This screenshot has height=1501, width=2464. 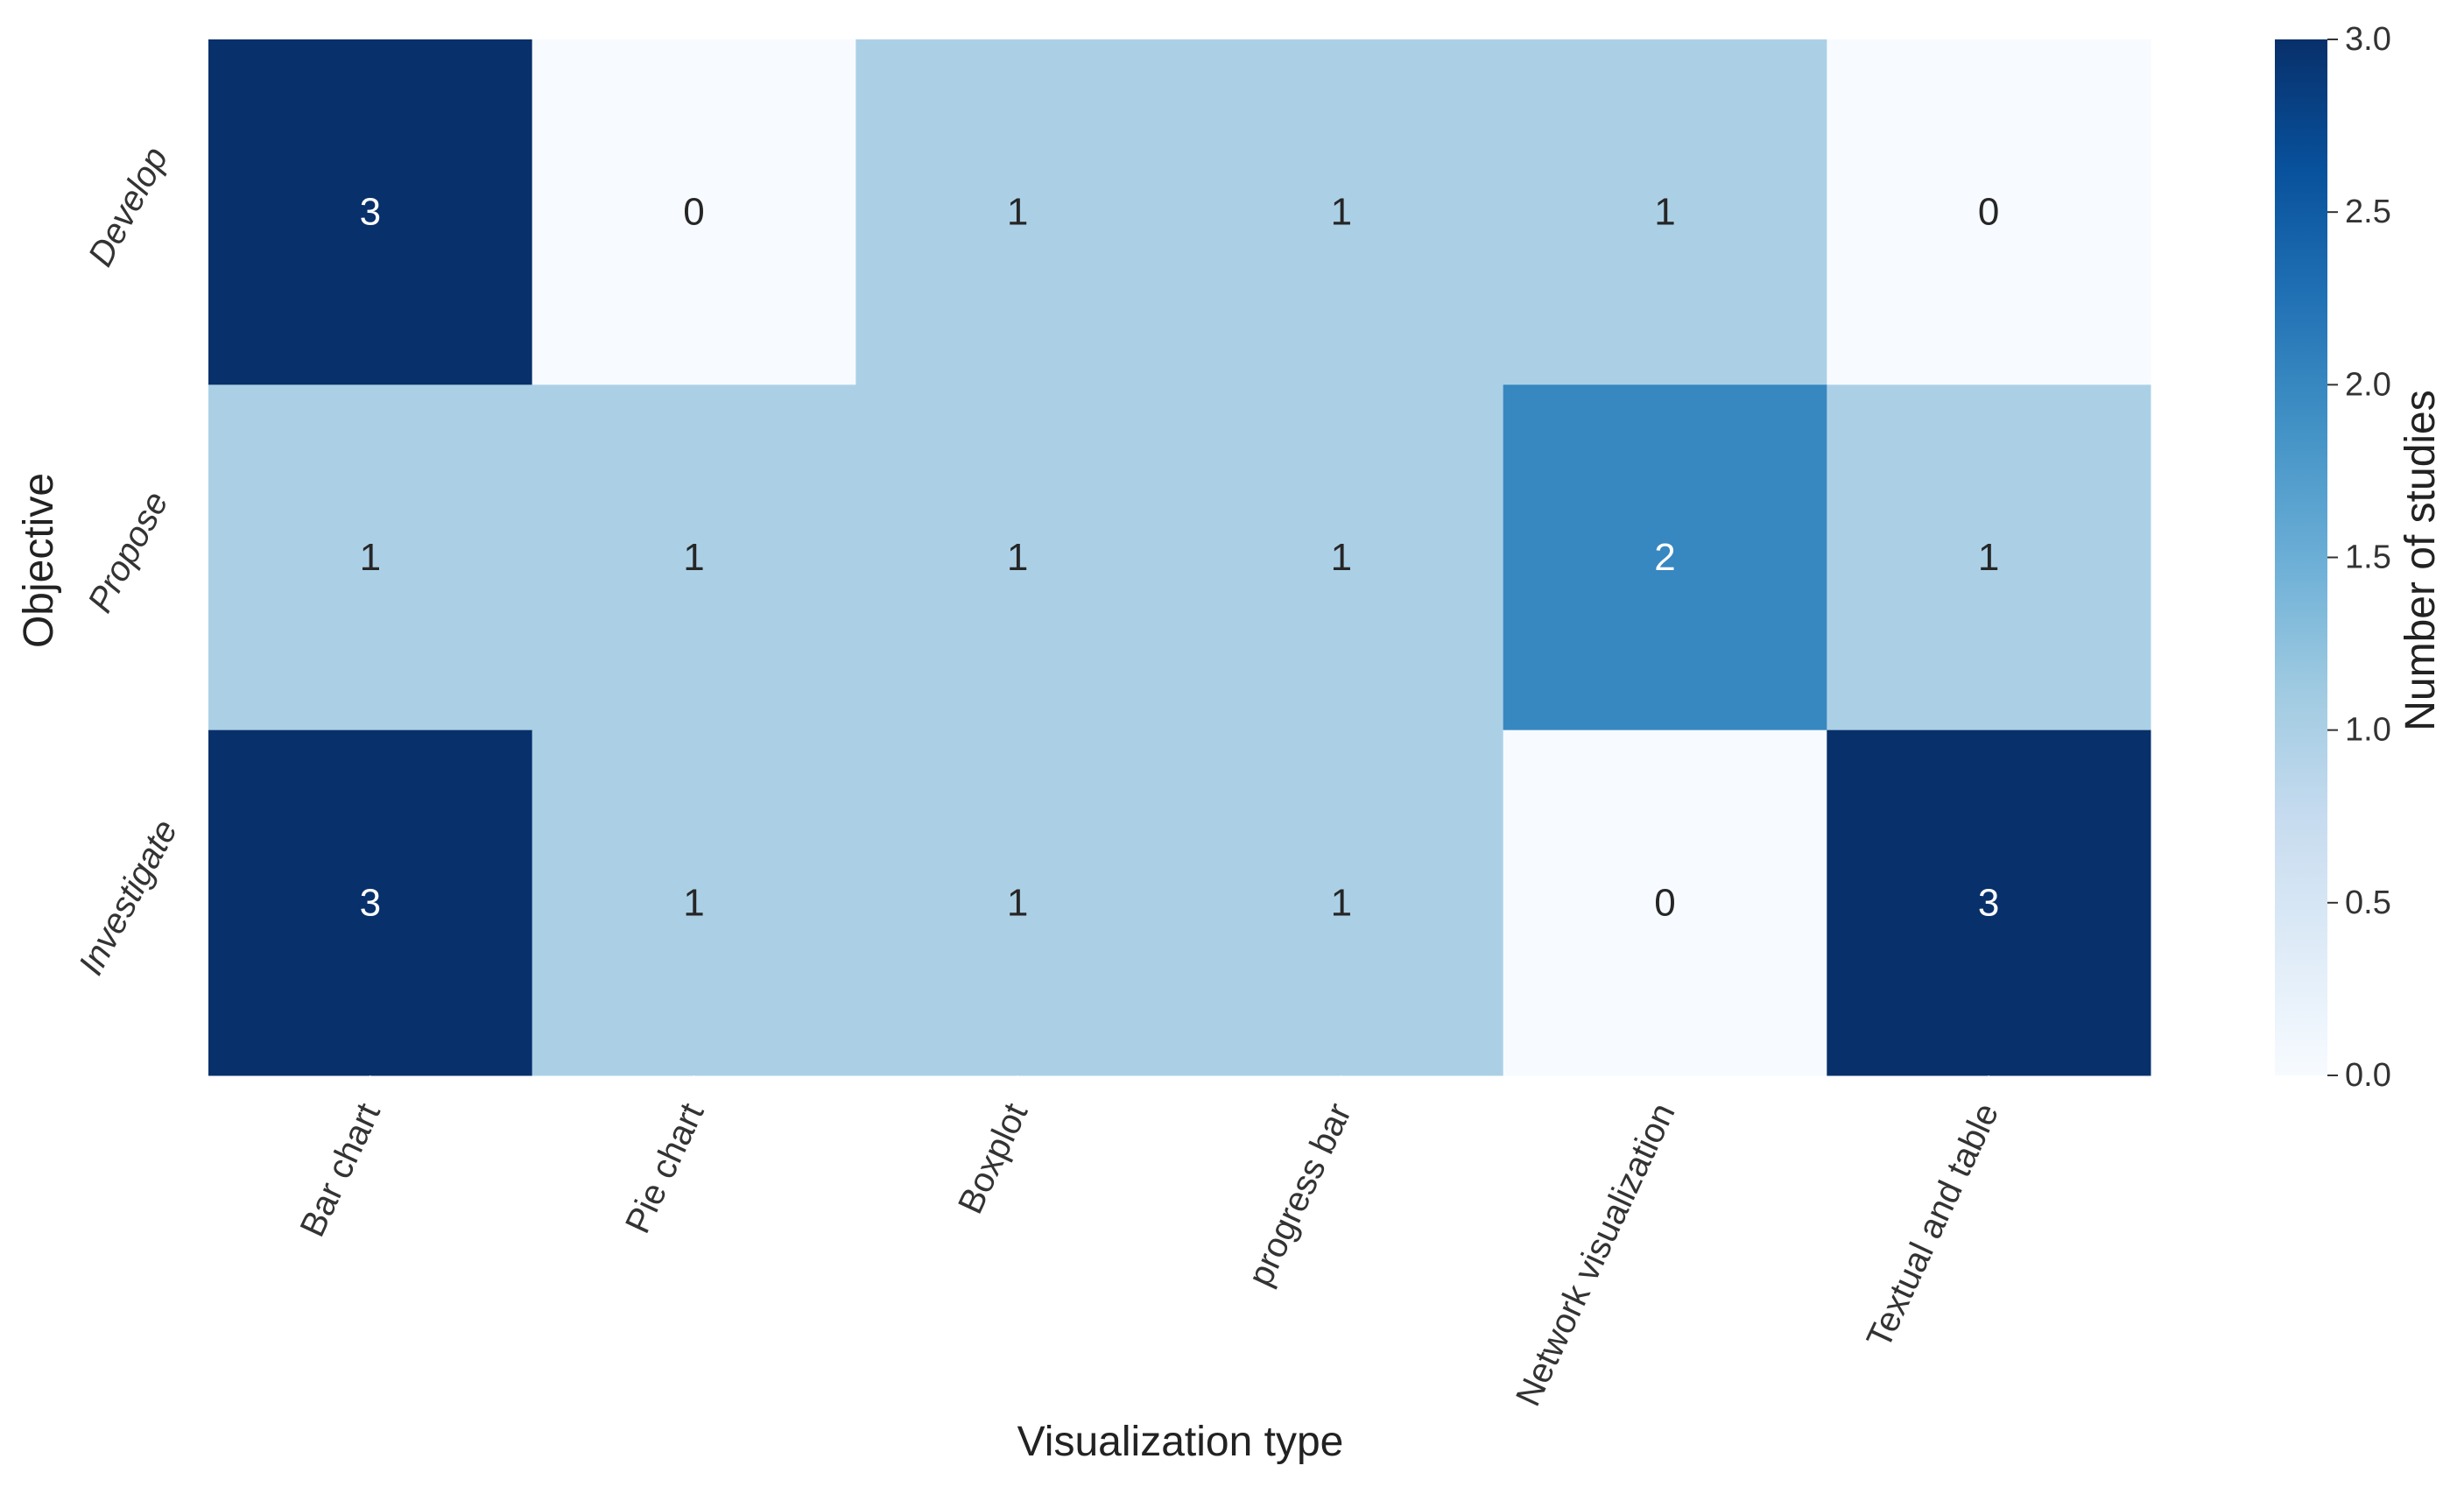 I want to click on colorbar-title: Number of studies, so click(x=2421, y=560).